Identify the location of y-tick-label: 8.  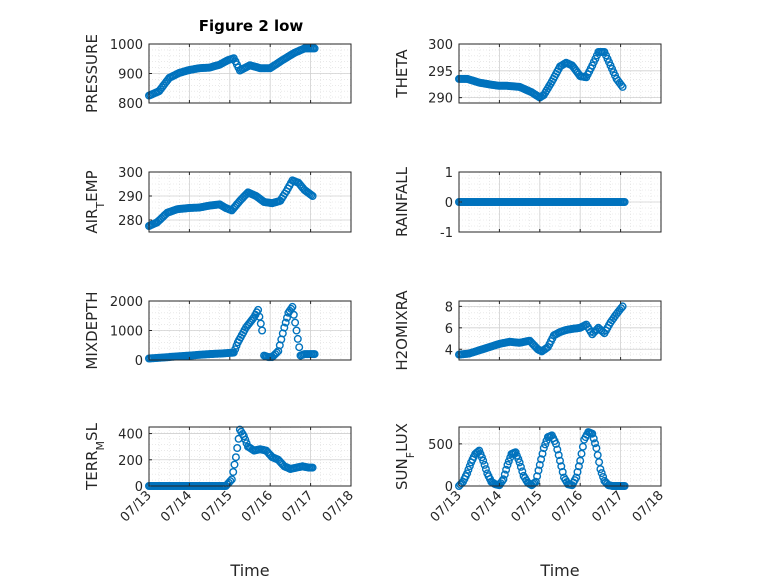
(449, 307).